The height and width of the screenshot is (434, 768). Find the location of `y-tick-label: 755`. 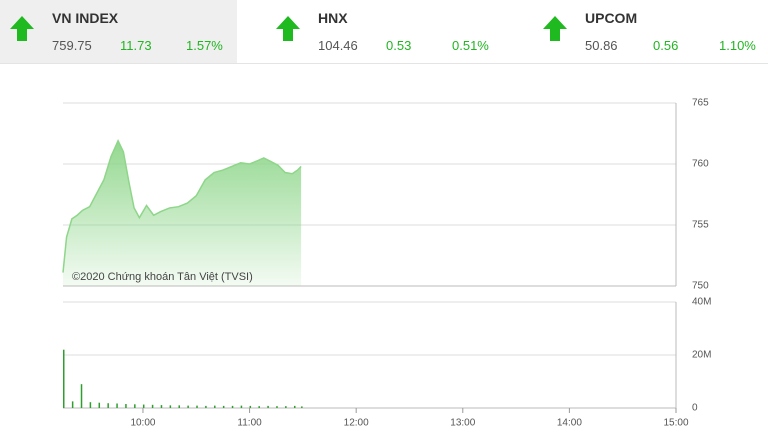

y-tick-label: 755 is located at coordinates (700, 225).